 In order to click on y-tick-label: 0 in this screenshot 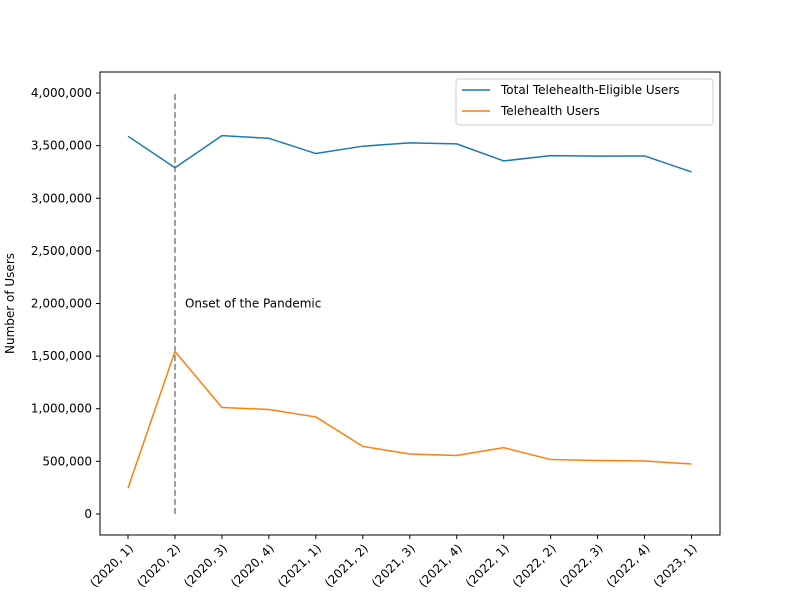, I will do `click(88, 514)`.